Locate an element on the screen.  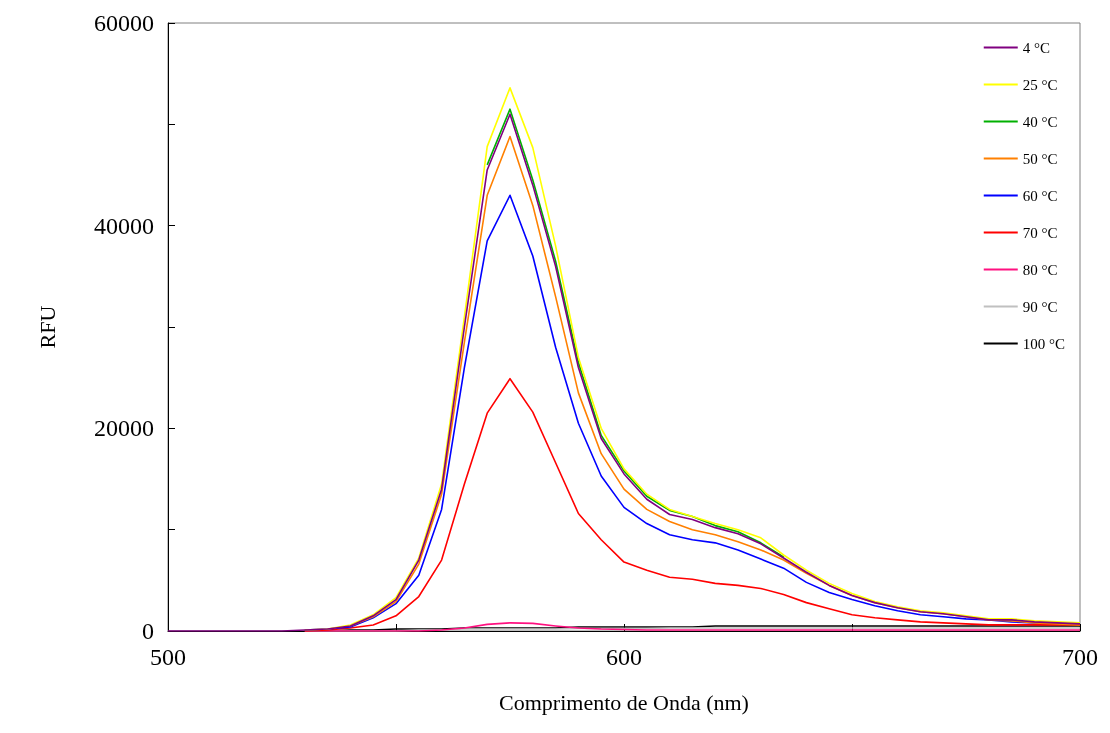
legend-label: 50 °C is located at coordinates (1040, 158).